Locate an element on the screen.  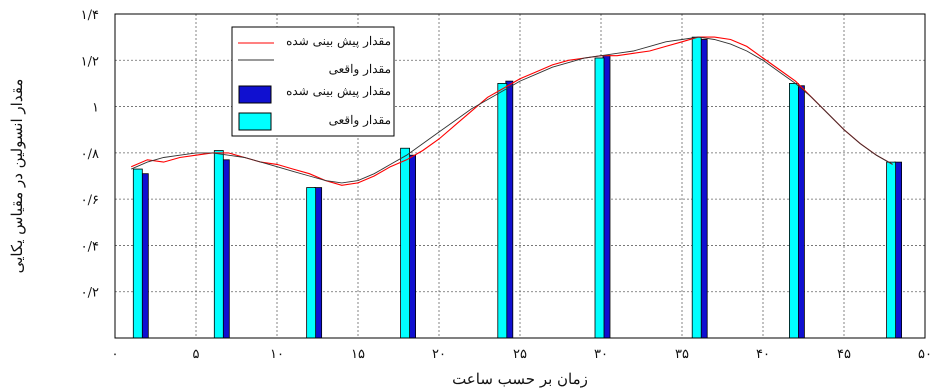
y-tick-label: ۱/۴ is located at coordinates (90, 15).